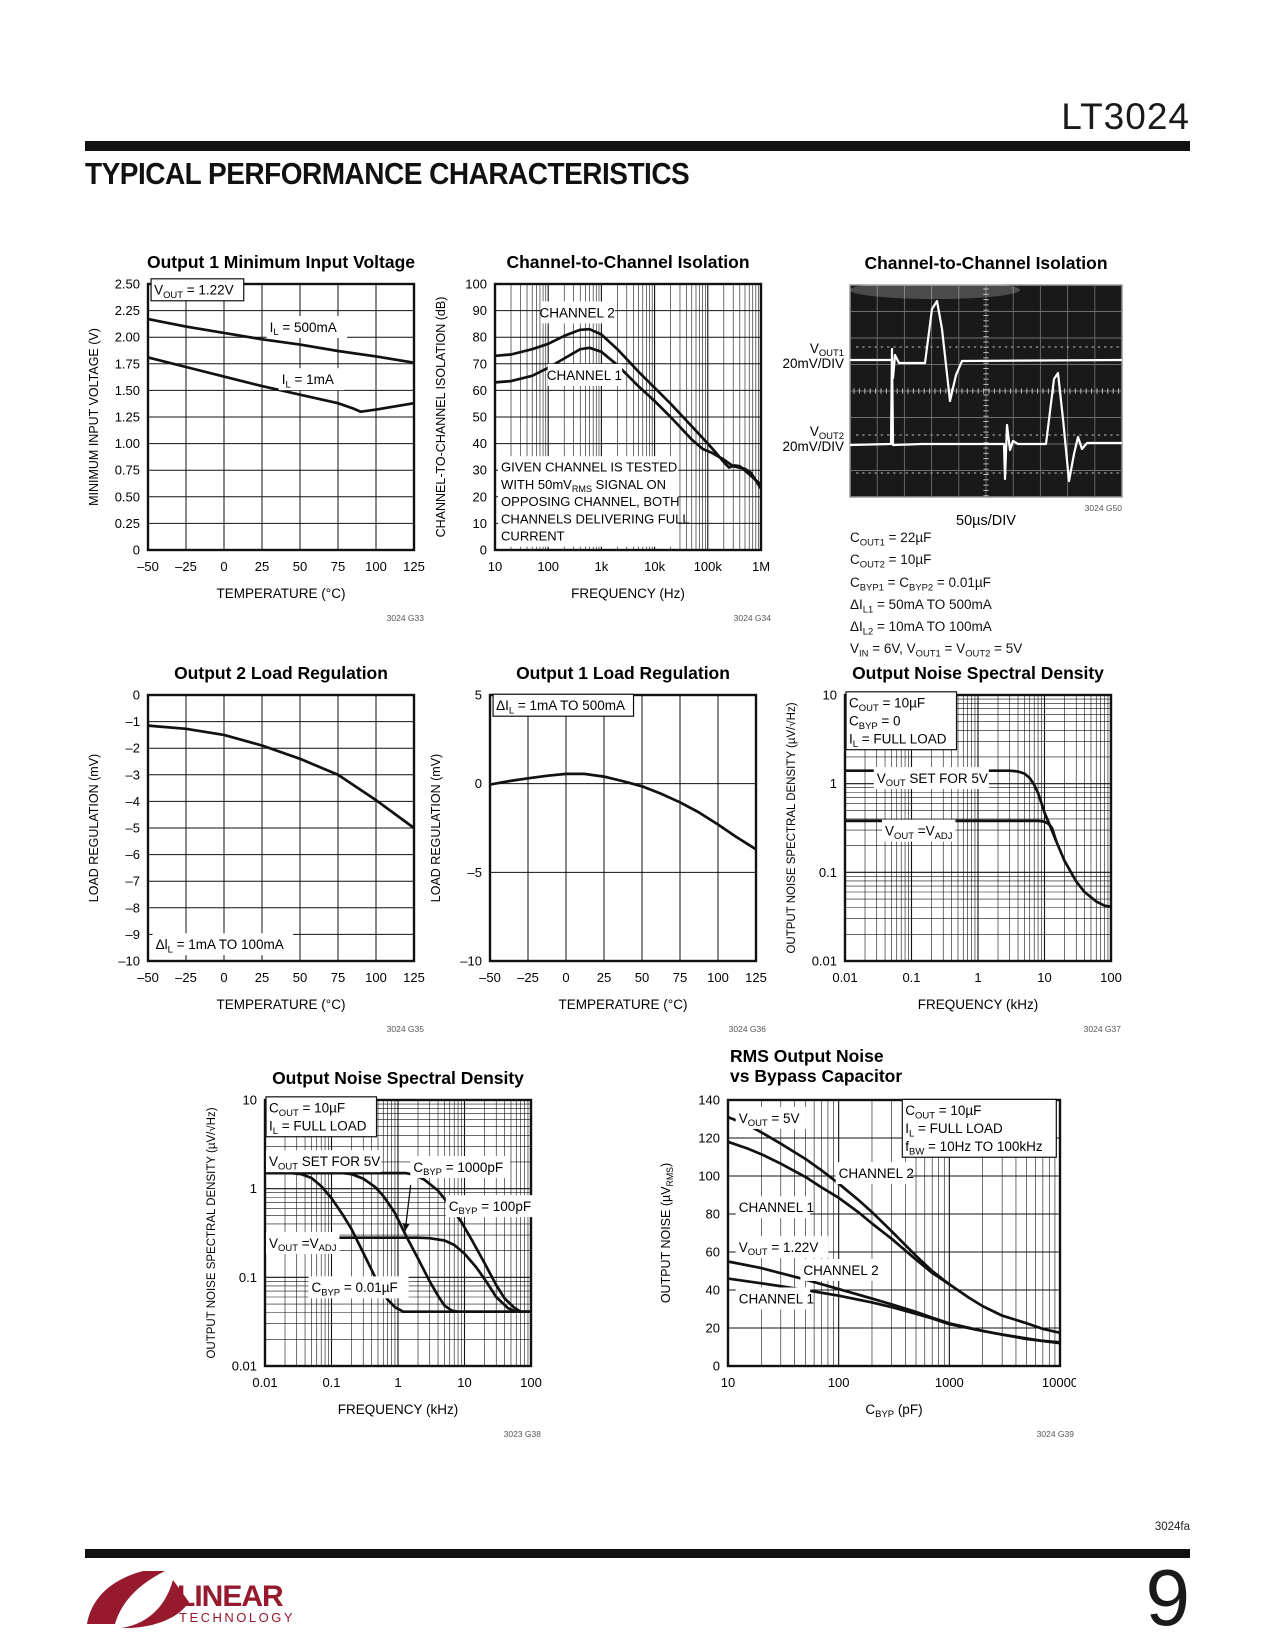 The height and width of the screenshot is (1650, 1275). I want to click on scope-trace-label: VOUT2, so click(827, 433).